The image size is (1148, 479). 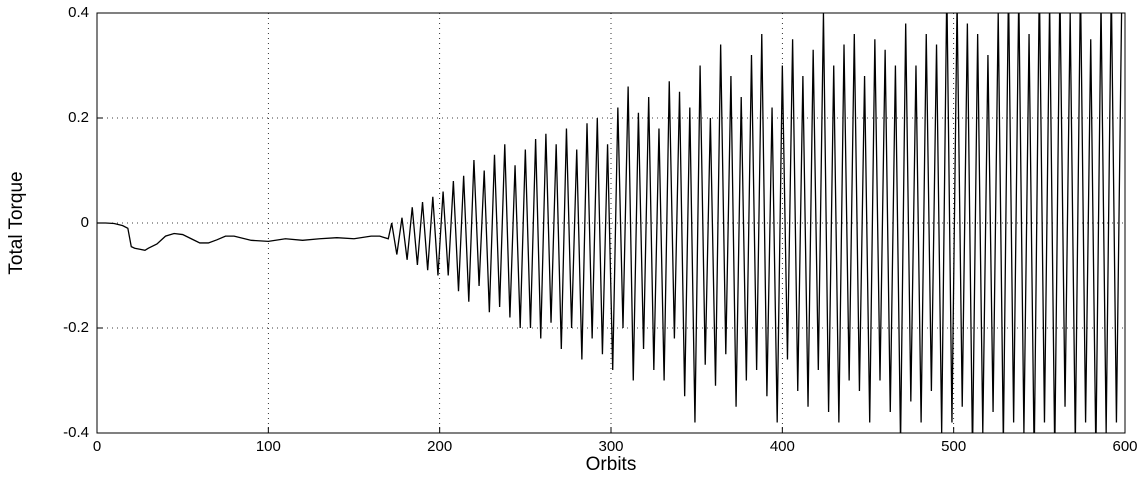 What do you see at coordinates (268, 446) in the screenshot?
I see `x-tick-label: 100` at bounding box center [268, 446].